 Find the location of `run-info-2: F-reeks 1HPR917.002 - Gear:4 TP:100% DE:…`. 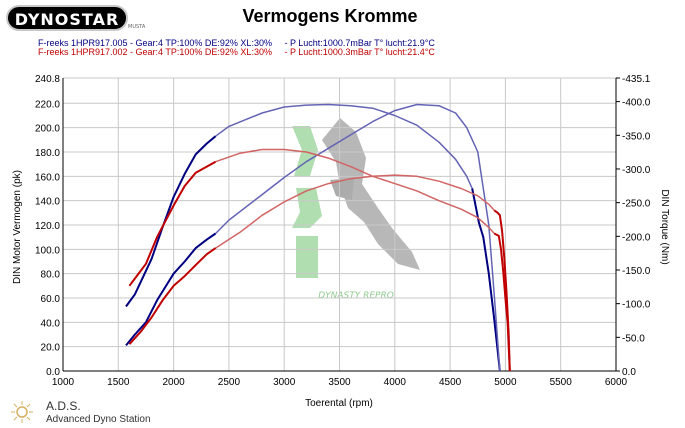

run-info-2: F-reeks 1HPR917.002 - Gear:4 TP:100% DE:… is located at coordinates (236, 52).